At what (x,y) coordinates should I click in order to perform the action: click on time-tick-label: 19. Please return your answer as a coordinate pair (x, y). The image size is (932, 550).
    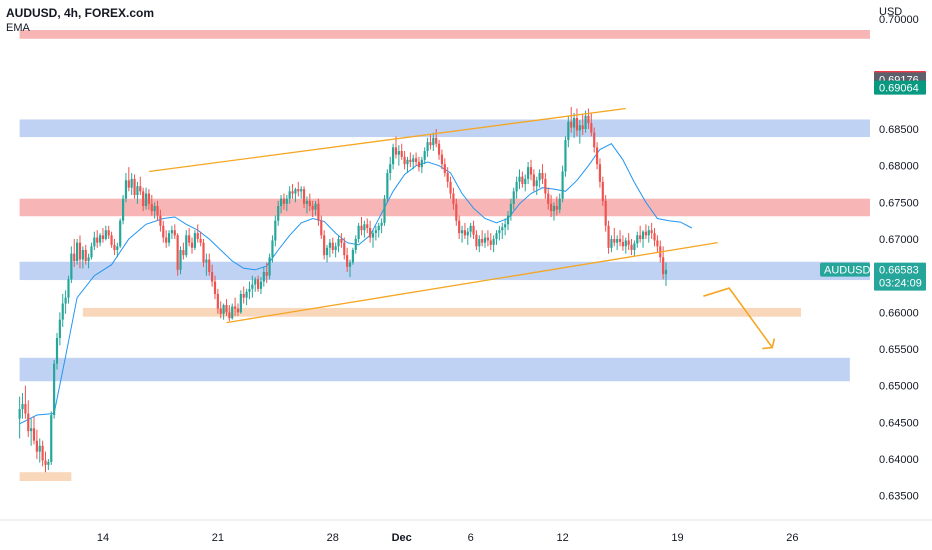
    Looking at the image, I should click on (677, 538).